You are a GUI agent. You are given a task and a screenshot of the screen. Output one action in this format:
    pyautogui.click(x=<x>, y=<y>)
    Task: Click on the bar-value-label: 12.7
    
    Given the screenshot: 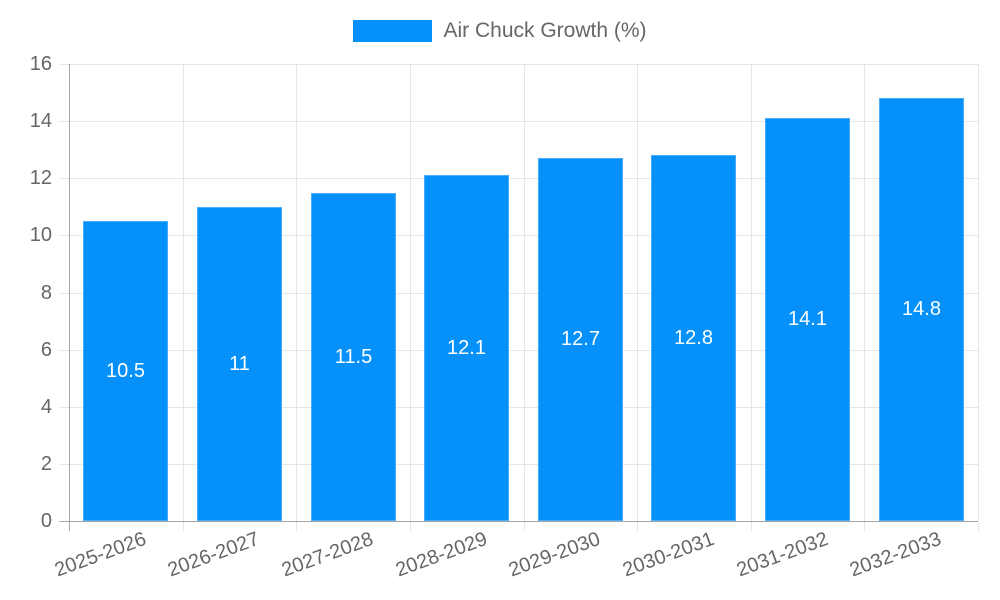 What is the action you would take?
    pyautogui.click(x=580, y=339)
    